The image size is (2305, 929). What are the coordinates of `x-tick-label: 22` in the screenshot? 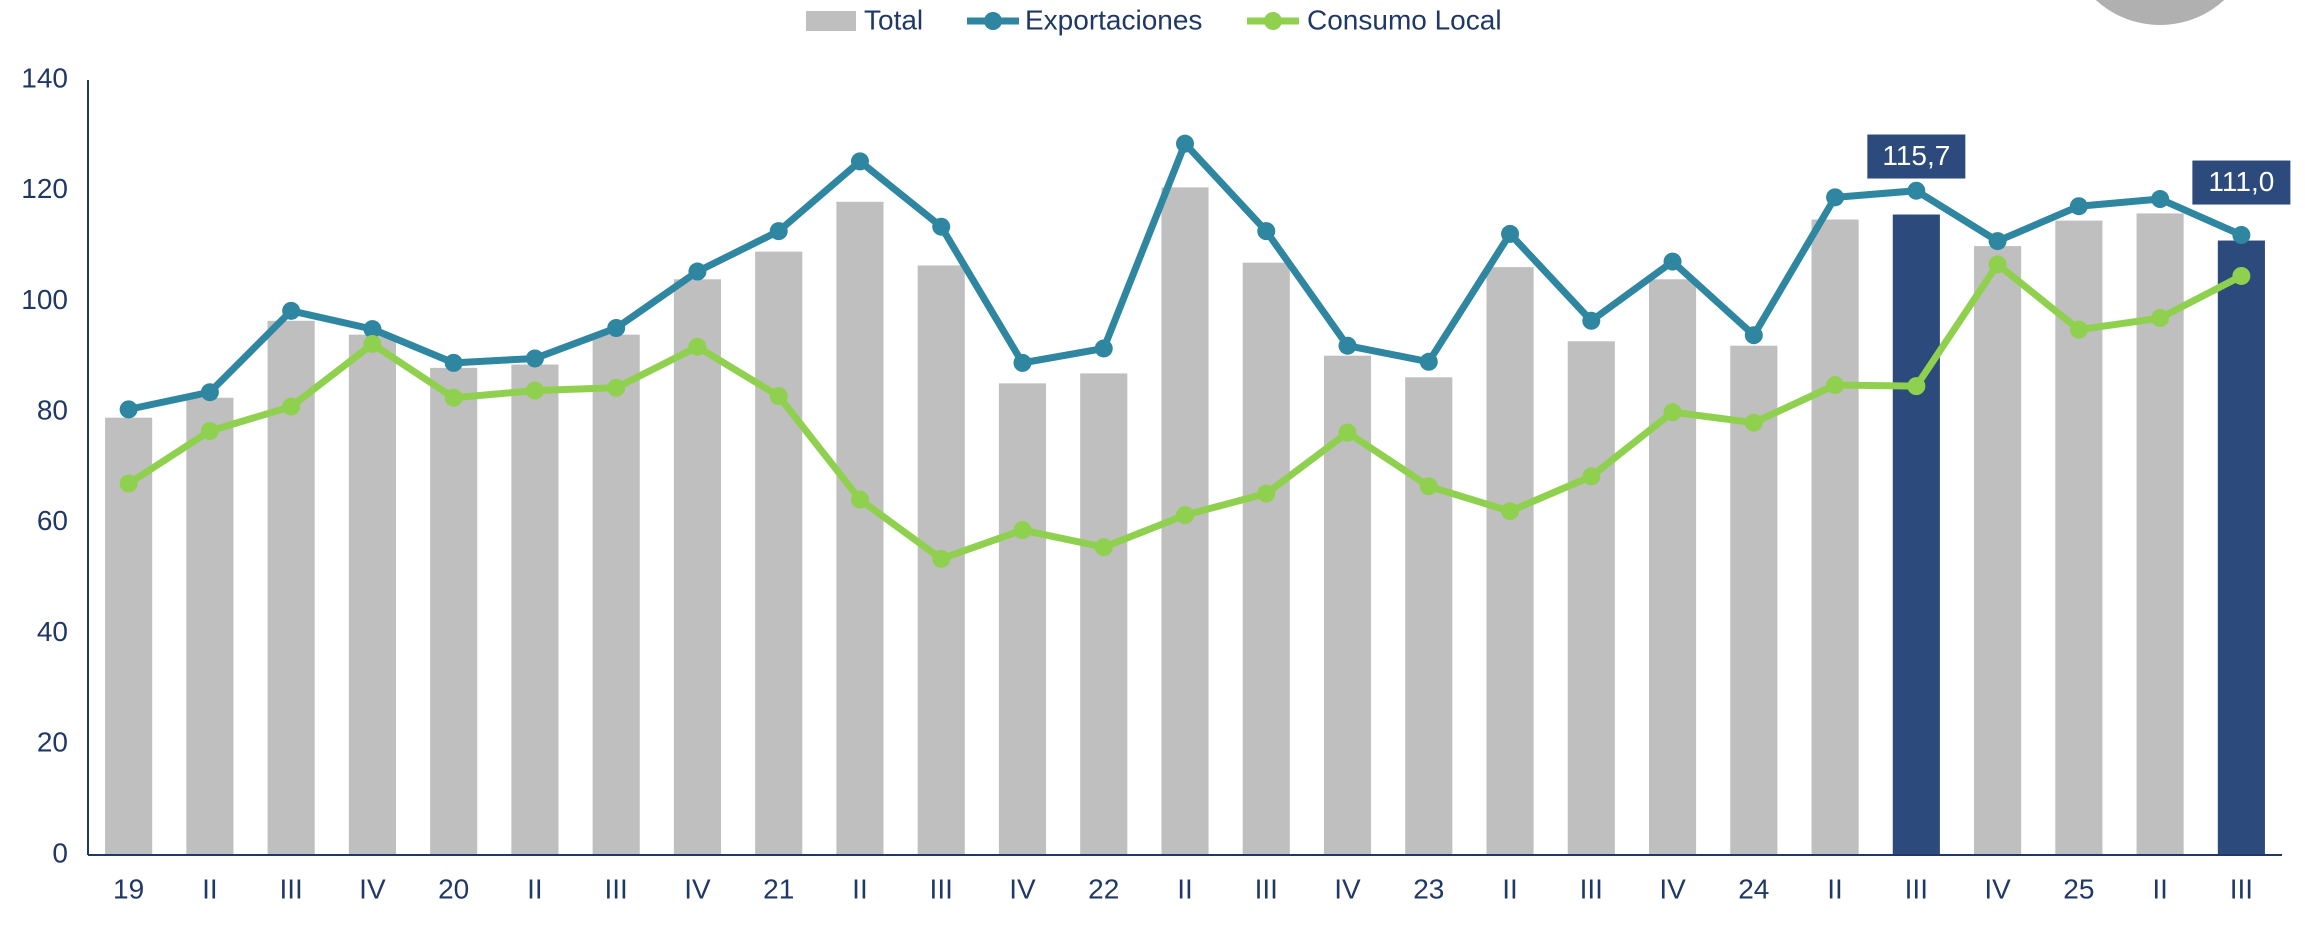 It's located at (1103, 888).